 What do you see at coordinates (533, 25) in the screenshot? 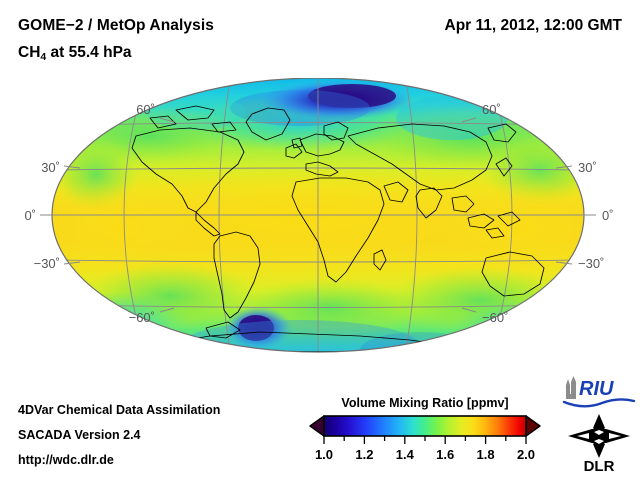
I see `datetime-label: Apr 11, 2012, 12:00 GMT` at bounding box center [533, 25].